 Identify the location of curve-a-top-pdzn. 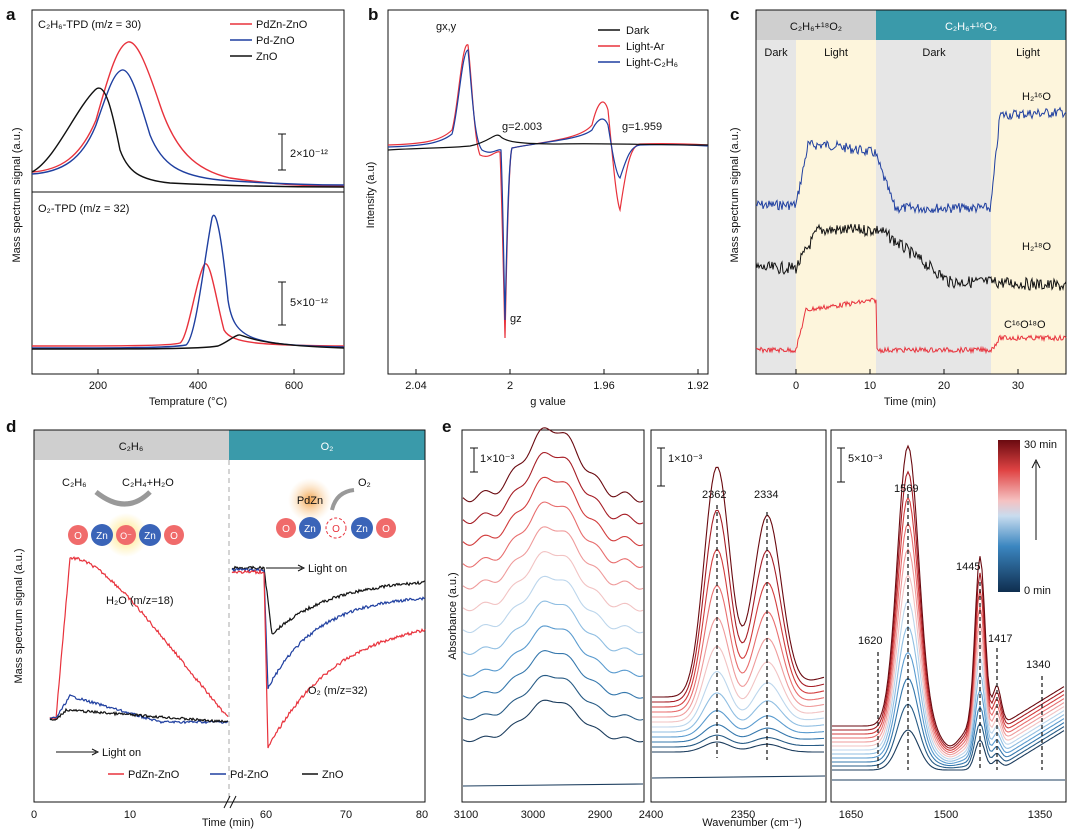
(188, 114).